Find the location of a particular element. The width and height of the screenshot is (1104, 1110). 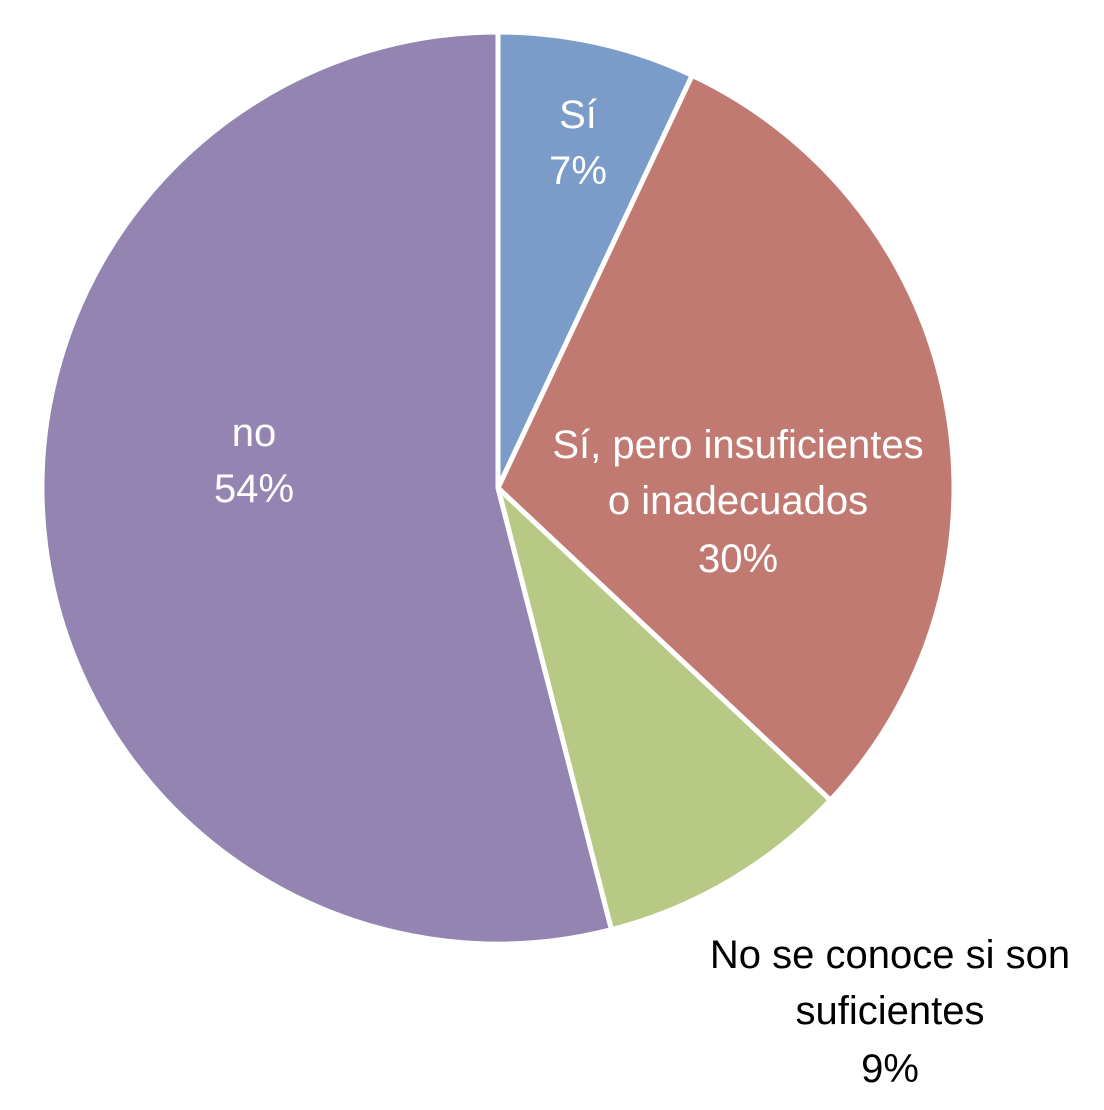

slice-value-label: 9% is located at coordinates (890, 1069).